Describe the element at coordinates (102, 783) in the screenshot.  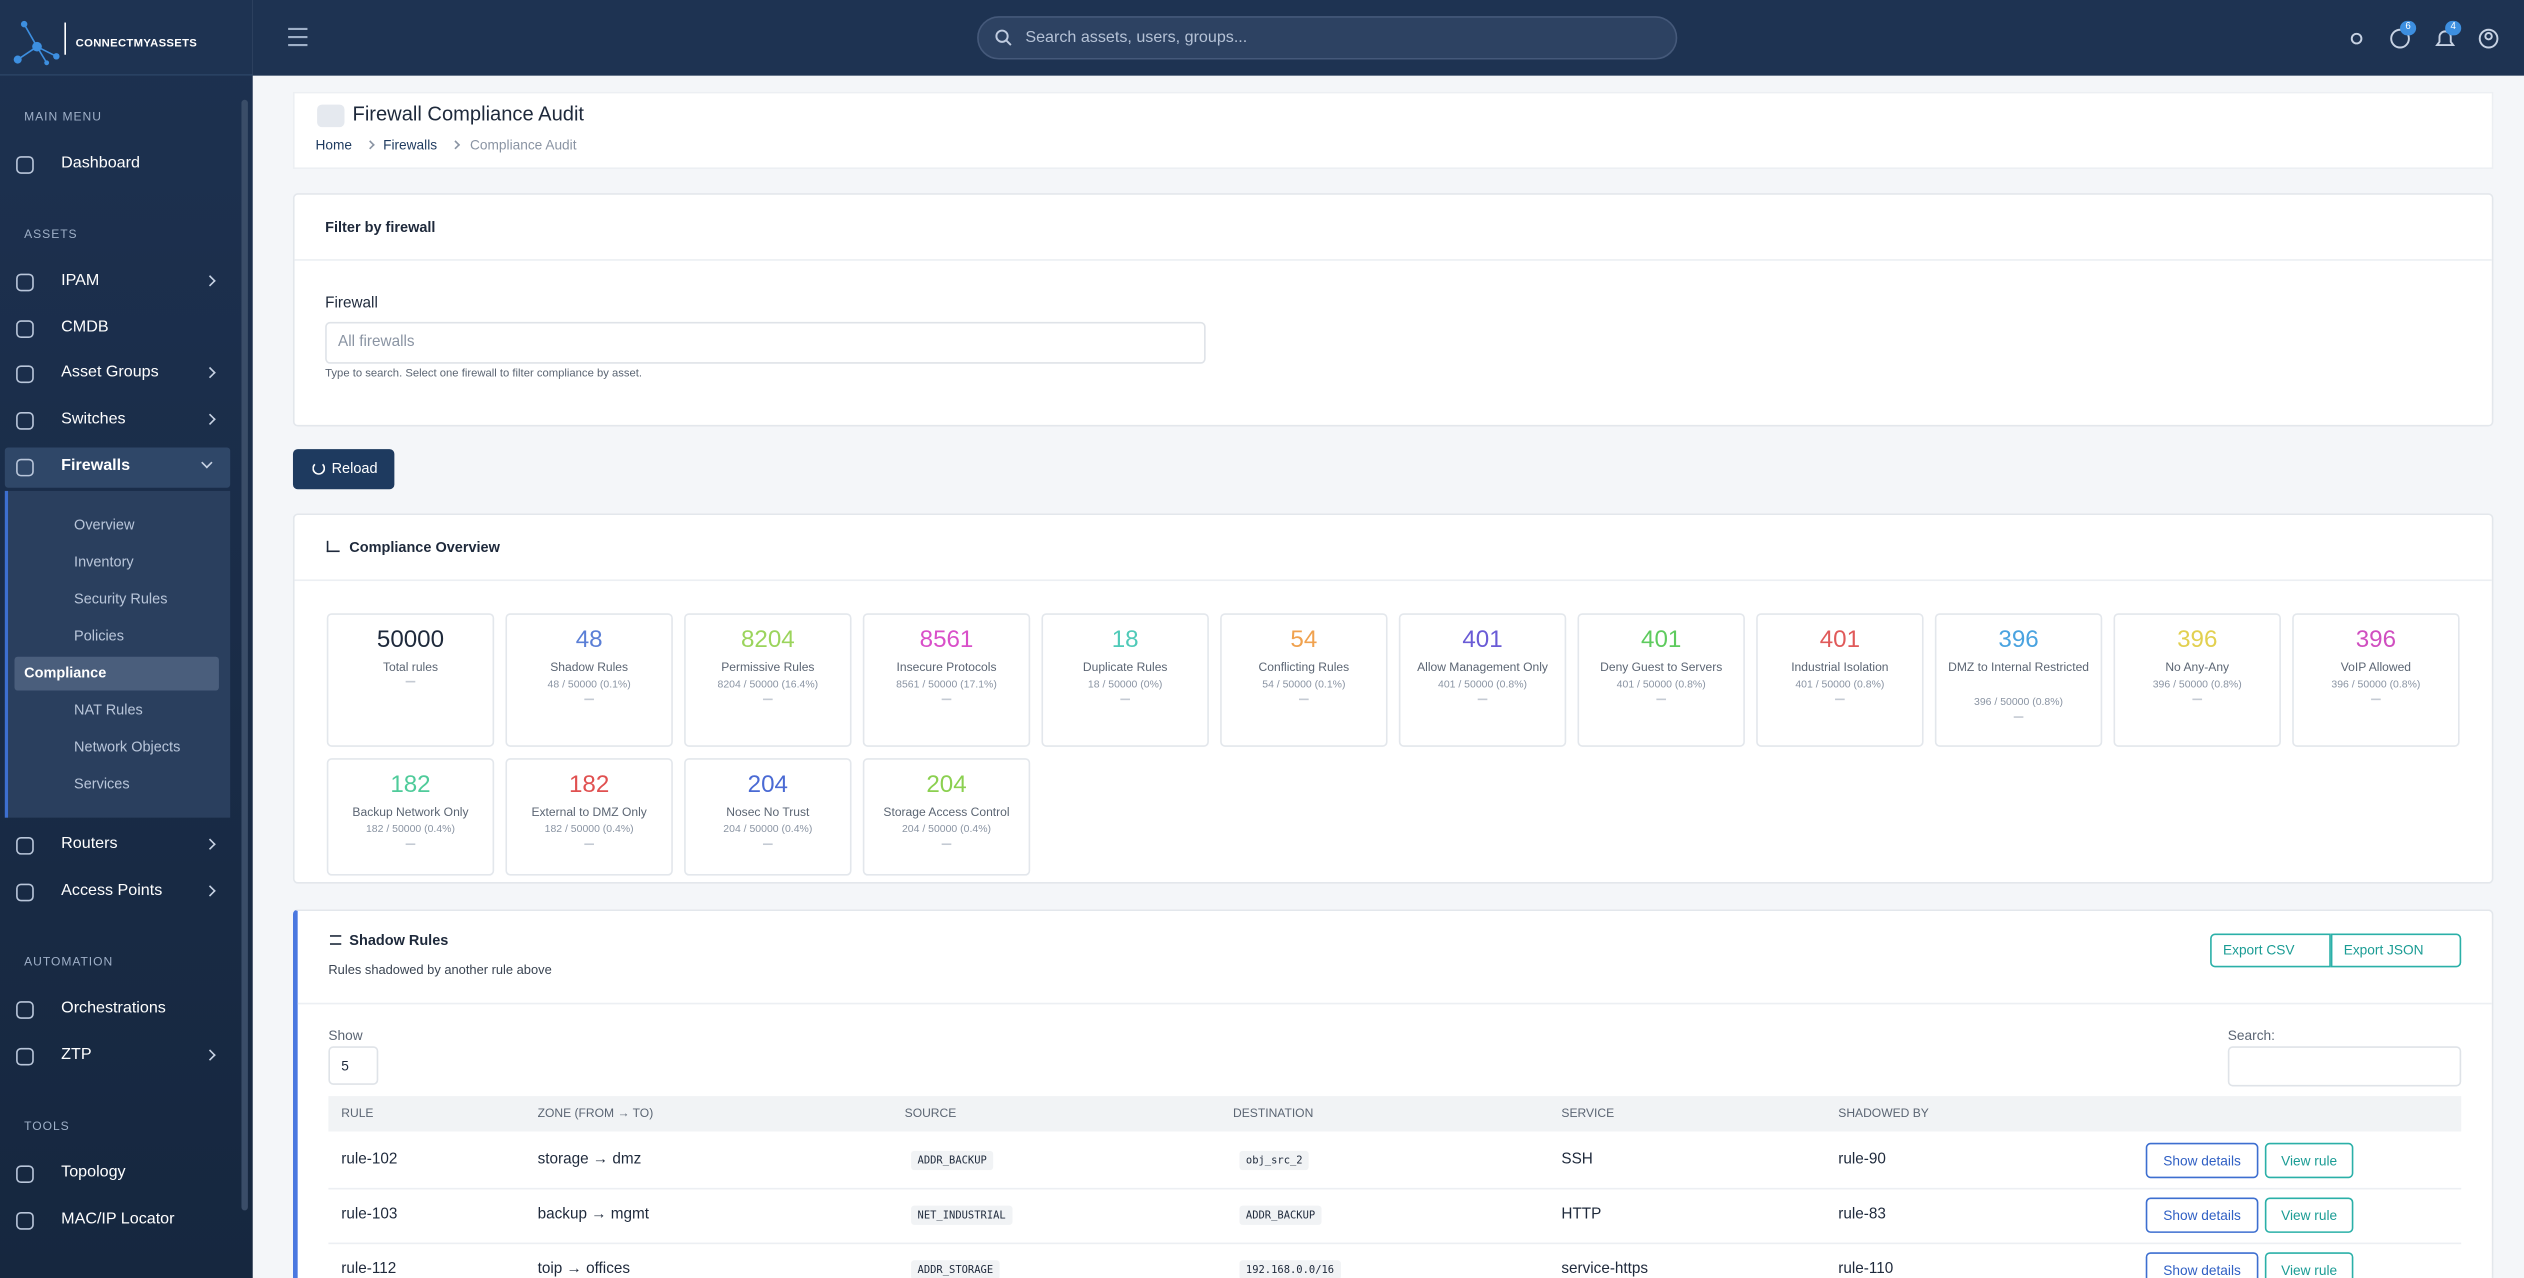
I see `submenu-item: Services` at that location.